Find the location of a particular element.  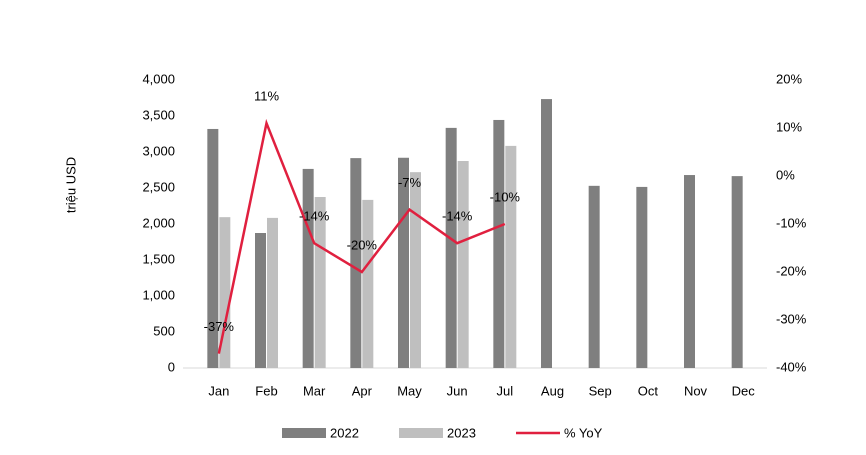

y-tick-label: 2,000 is located at coordinates (158, 222).